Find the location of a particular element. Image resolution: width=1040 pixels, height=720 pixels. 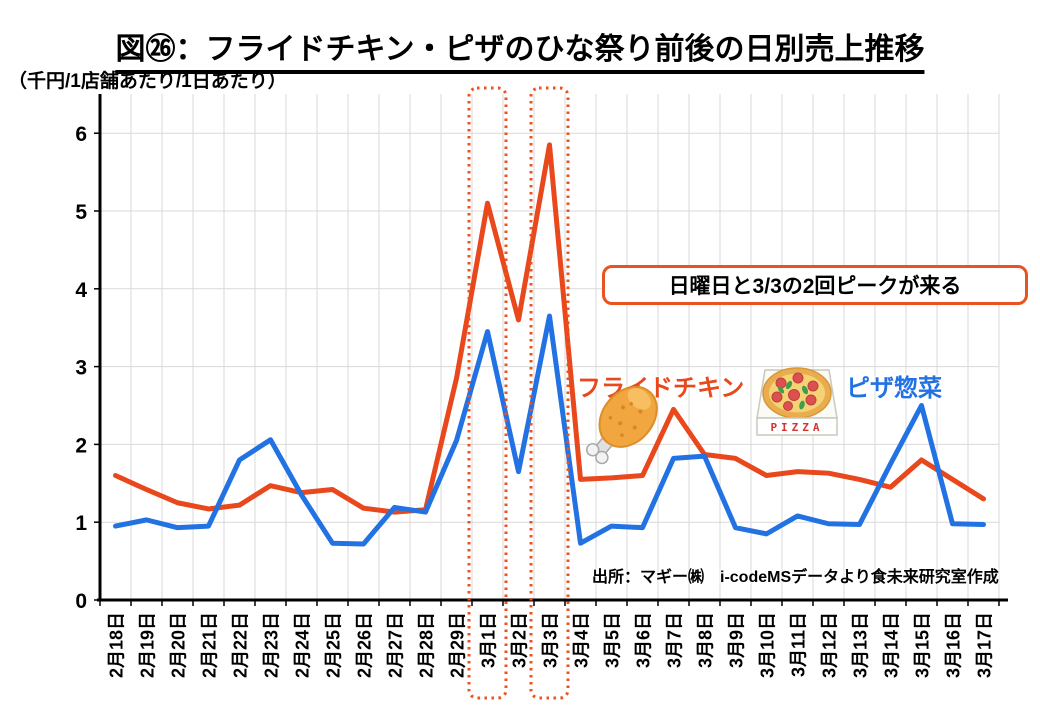

y-tick-label: 6 is located at coordinates (81, 134).